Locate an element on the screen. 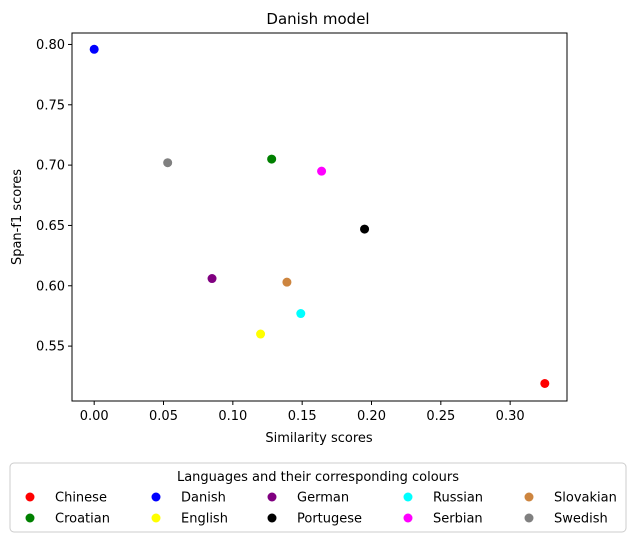  data-point-chinese is located at coordinates (545, 384).